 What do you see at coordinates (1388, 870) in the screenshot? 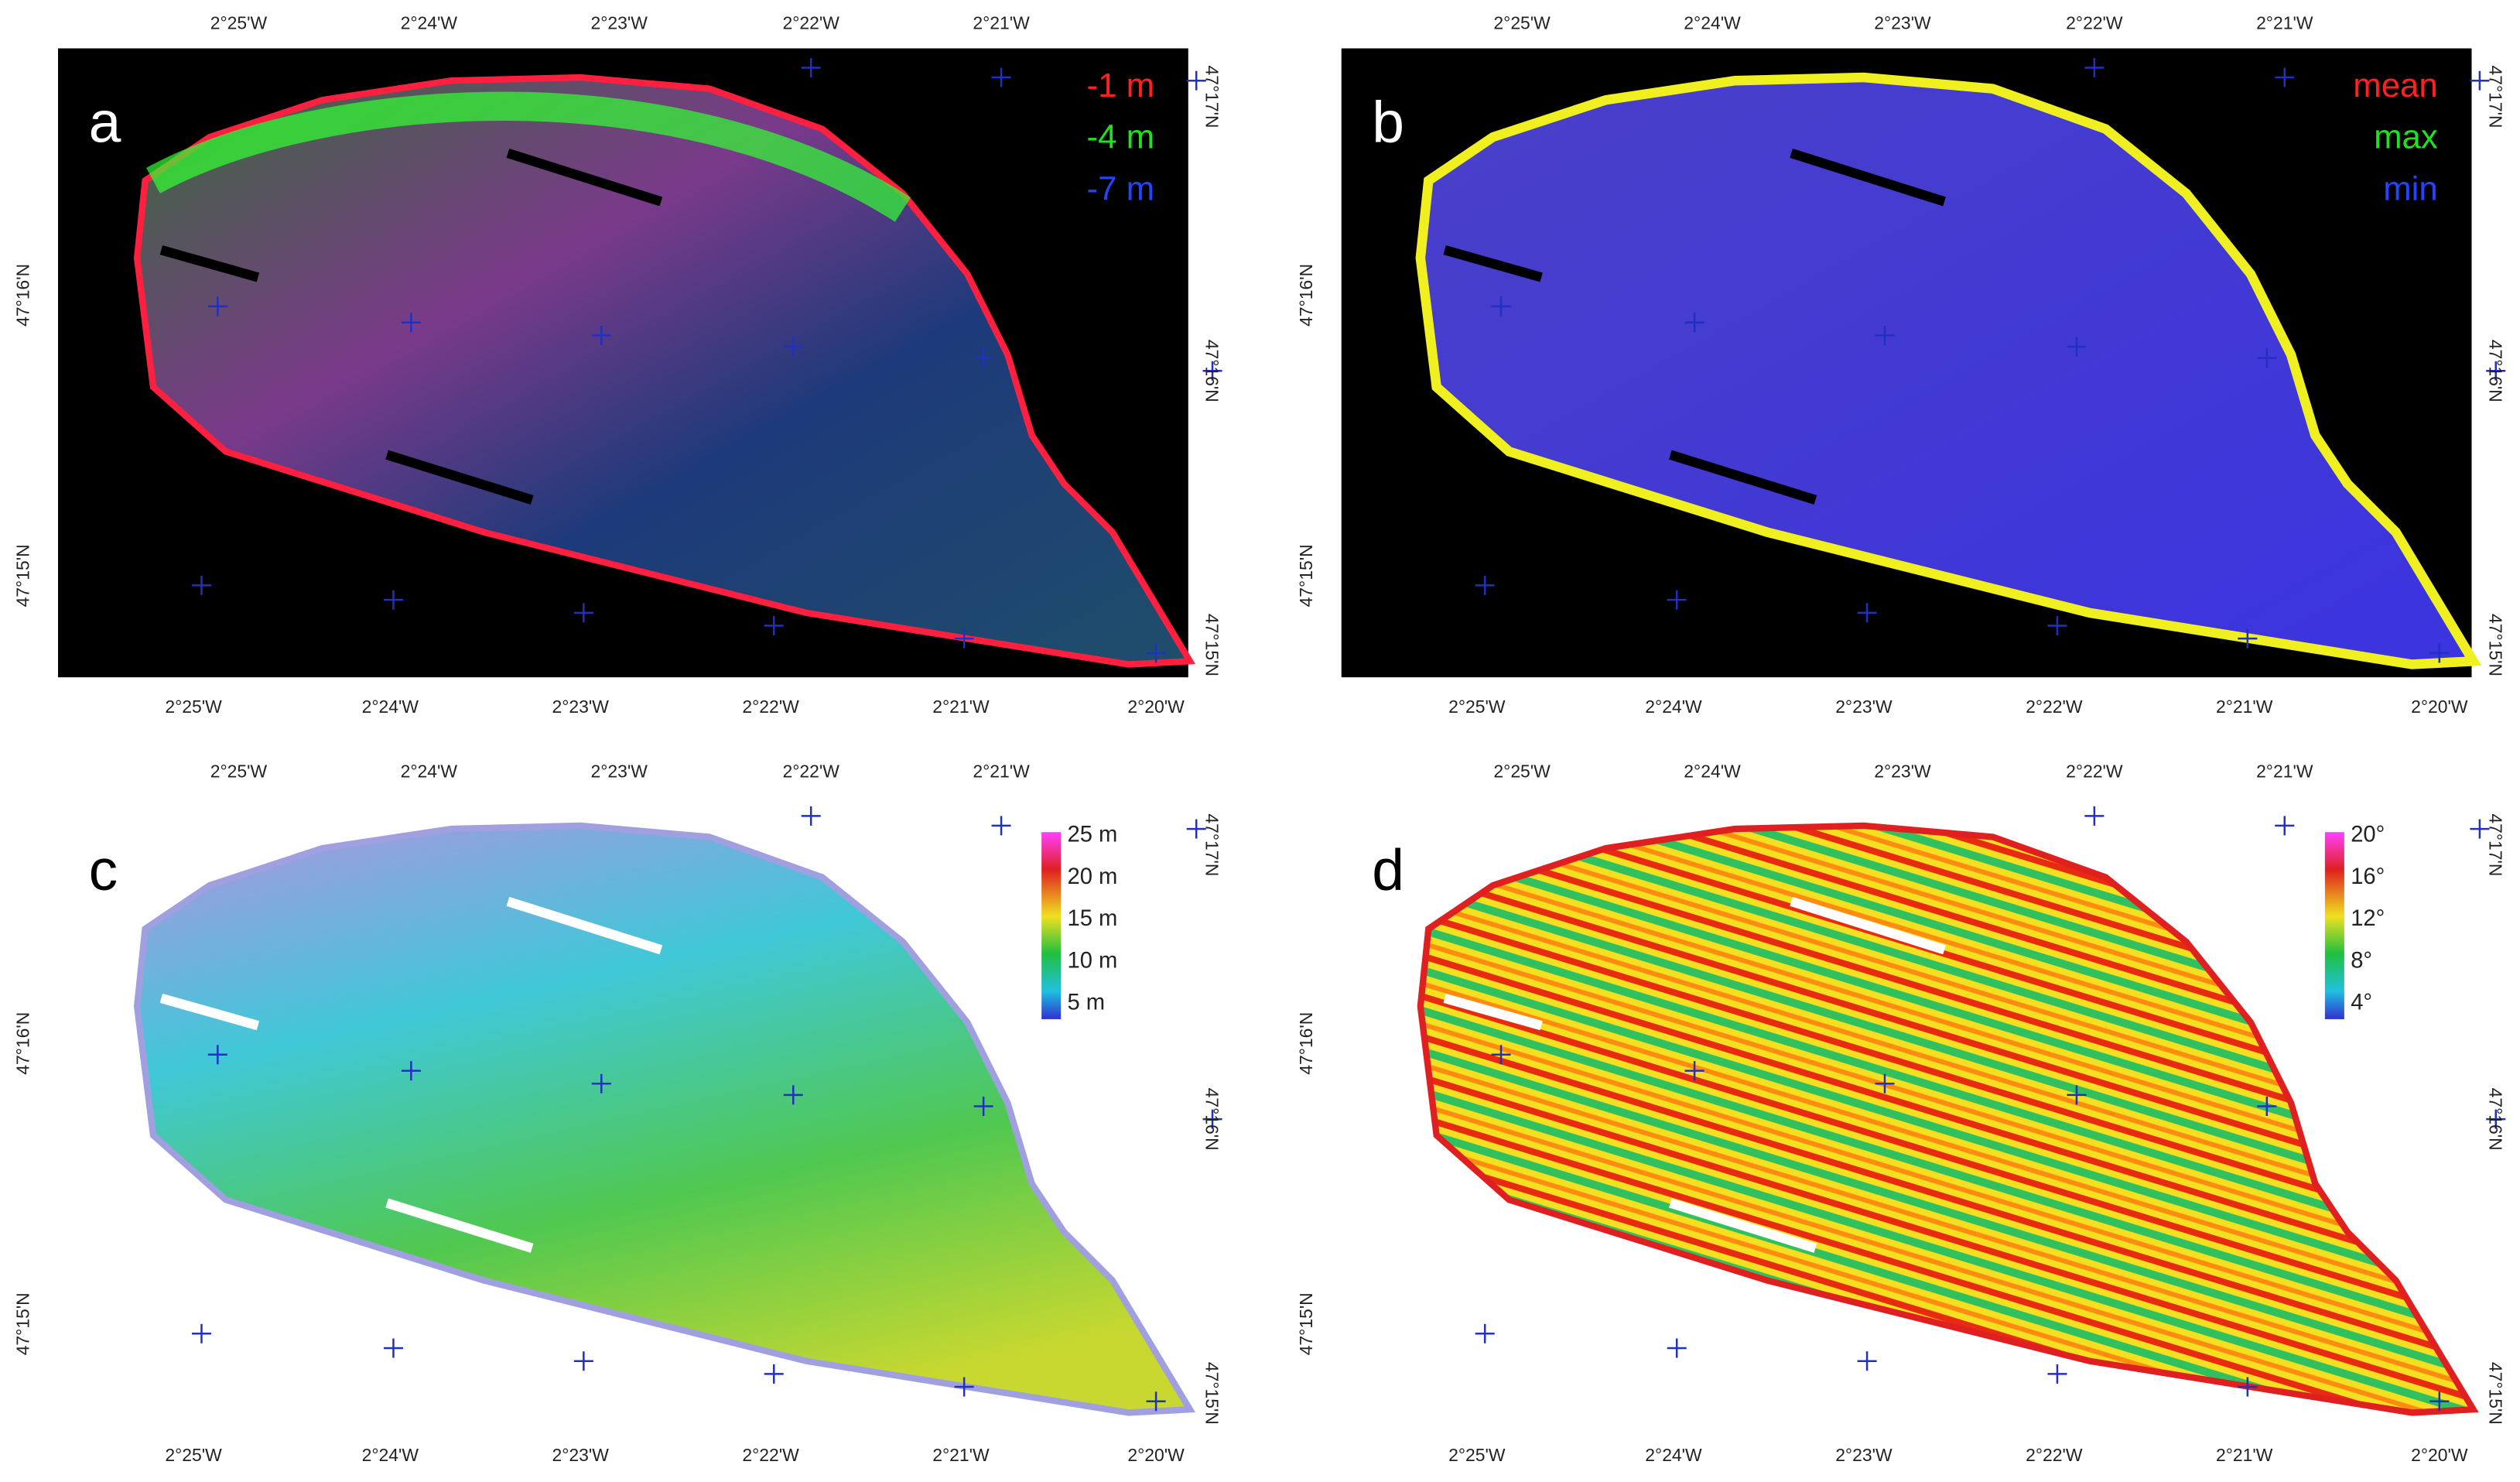
I see `panel-letter: d` at bounding box center [1388, 870].